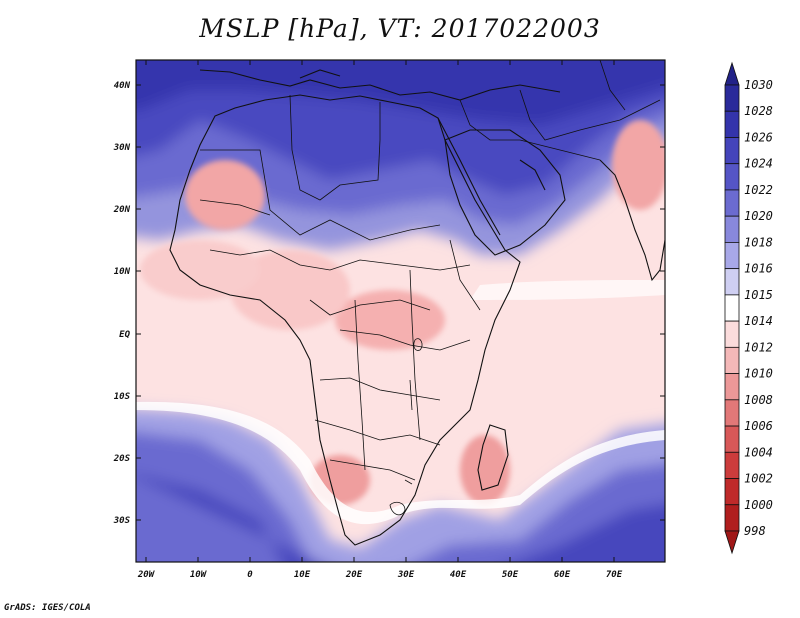 This screenshot has width=800, height=618. What do you see at coordinates (122, 272) in the screenshot?
I see `lat-label: 10N` at bounding box center [122, 272].